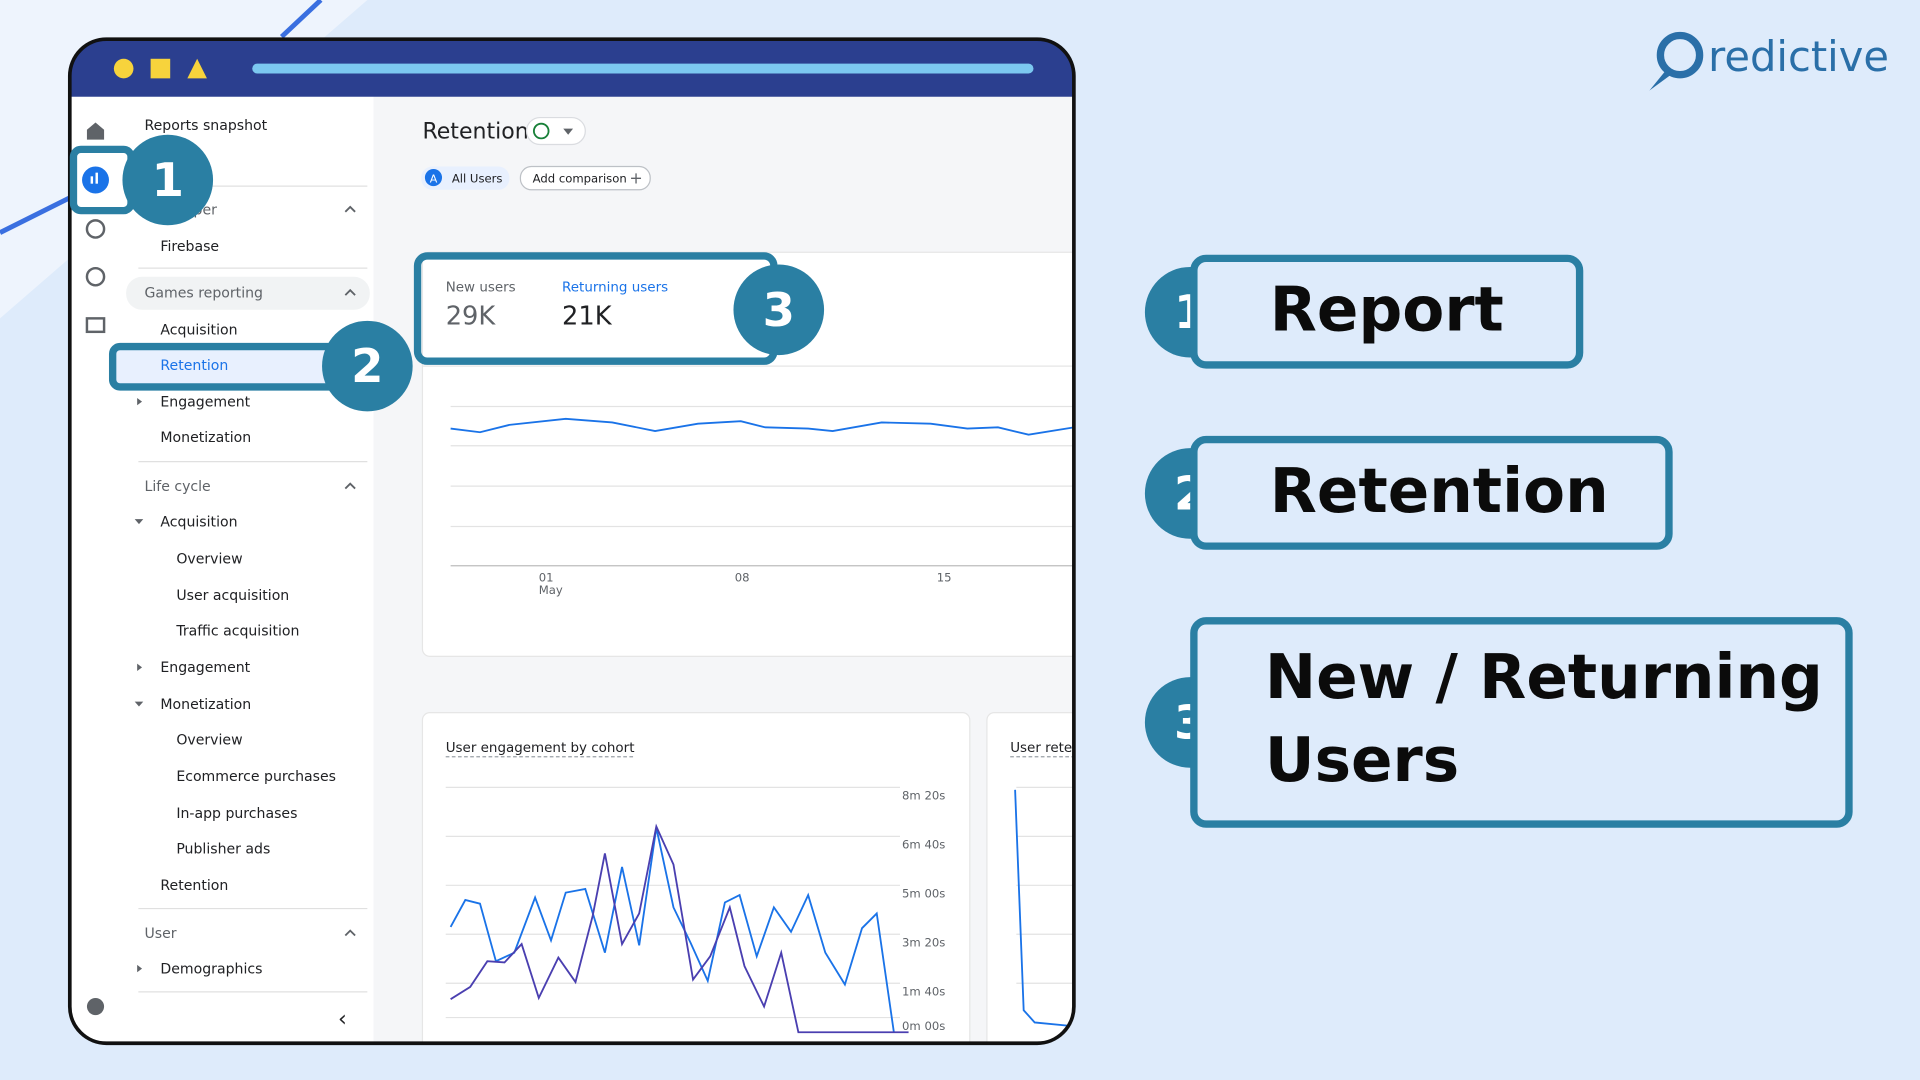  I want to click on cohort-card, so click(696, 878).